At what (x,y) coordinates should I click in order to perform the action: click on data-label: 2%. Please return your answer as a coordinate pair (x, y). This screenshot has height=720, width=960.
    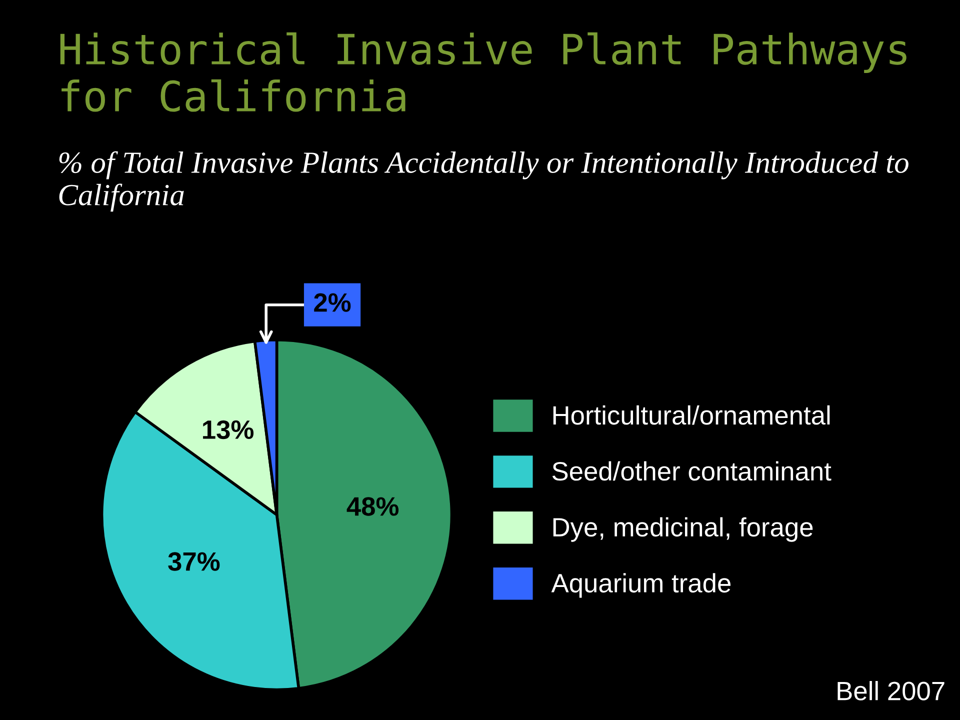
    Looking at the image, I should click on (332, 302).